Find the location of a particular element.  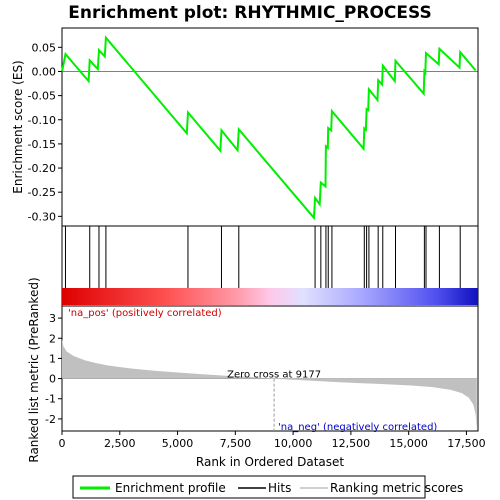

metric-y-tick-label: 2 is located at coordinates (52, 338).